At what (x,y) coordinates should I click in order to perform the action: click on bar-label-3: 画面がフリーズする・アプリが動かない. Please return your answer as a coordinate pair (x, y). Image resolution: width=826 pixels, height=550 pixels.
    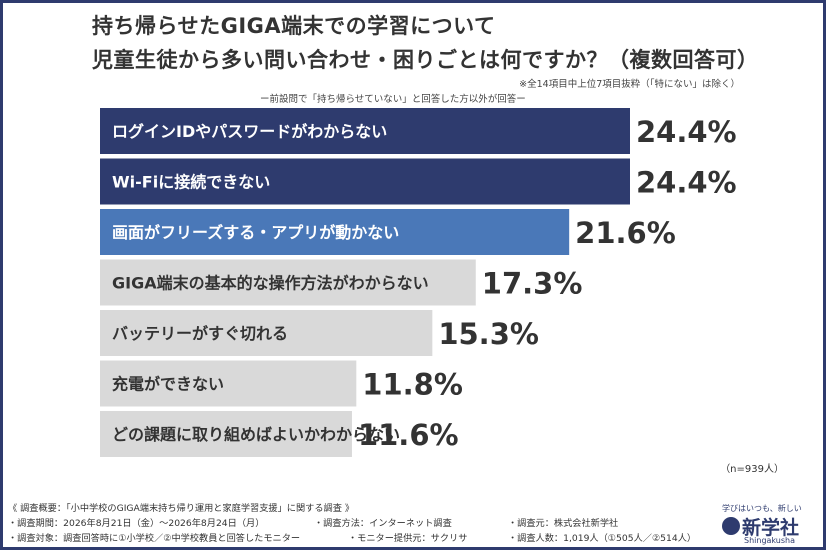
    Looking at the image, I should click on (255, 232).